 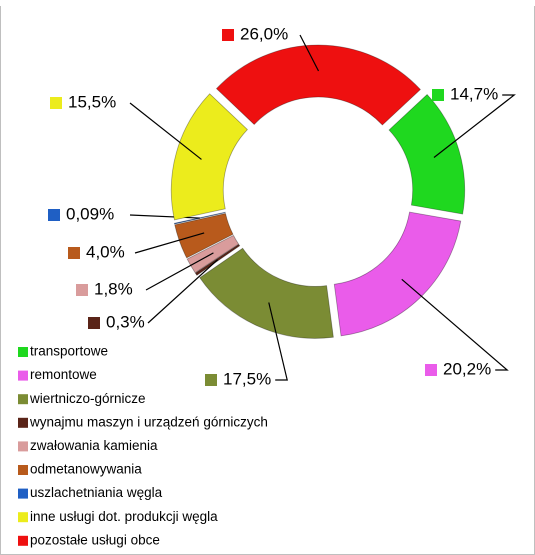 I want to click on data-label: 0,3%, so click(x=125, y=321).